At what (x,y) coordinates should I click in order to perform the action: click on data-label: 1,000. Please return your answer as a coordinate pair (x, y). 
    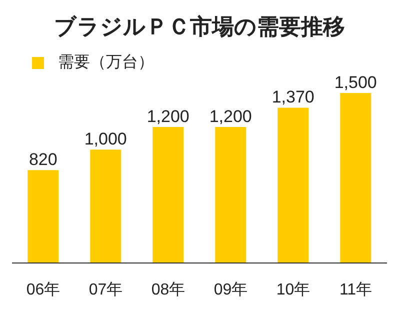
    Looking at the image, I should click on (105, 139).